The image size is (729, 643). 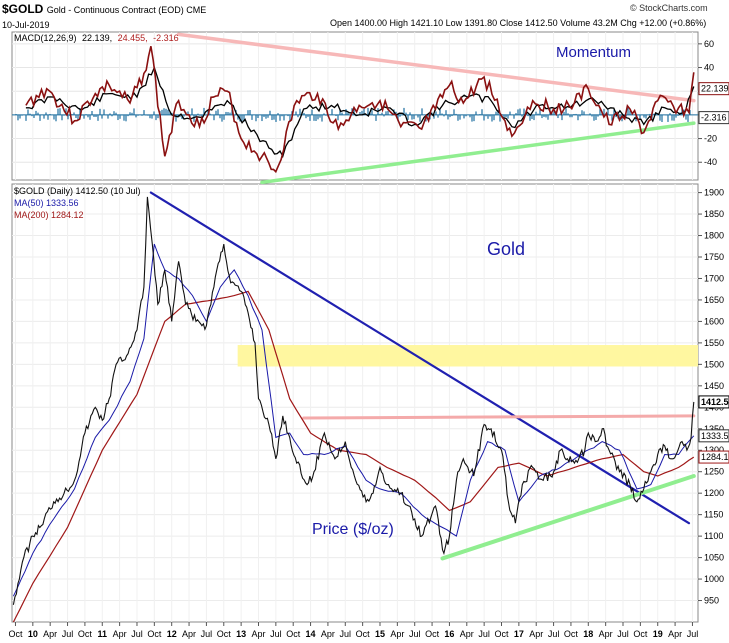 I want to click on price-tick-label: 1800, so click(x=714, y=236).